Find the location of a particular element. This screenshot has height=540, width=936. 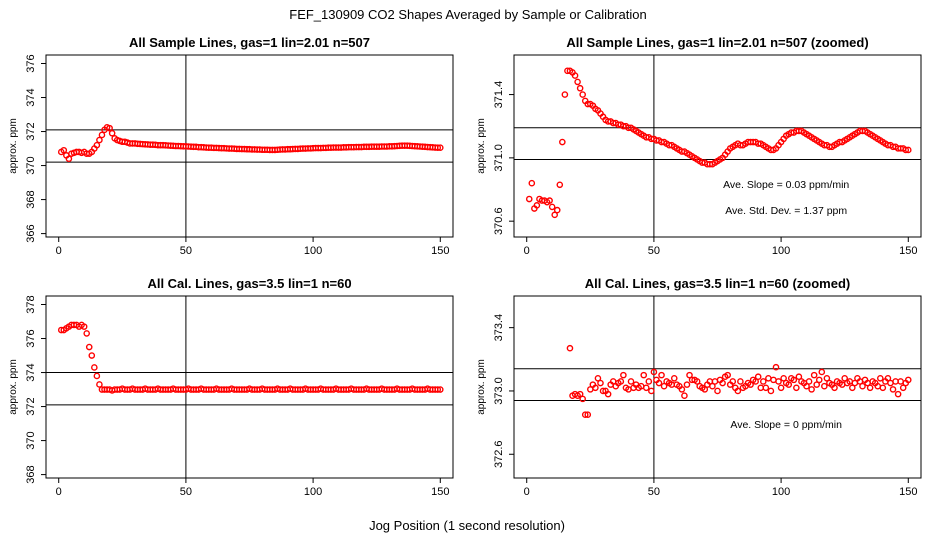

panel-title: All Sample Lines, gas=1 lin=2.01 n=507 is located at coordinates (249, 42).